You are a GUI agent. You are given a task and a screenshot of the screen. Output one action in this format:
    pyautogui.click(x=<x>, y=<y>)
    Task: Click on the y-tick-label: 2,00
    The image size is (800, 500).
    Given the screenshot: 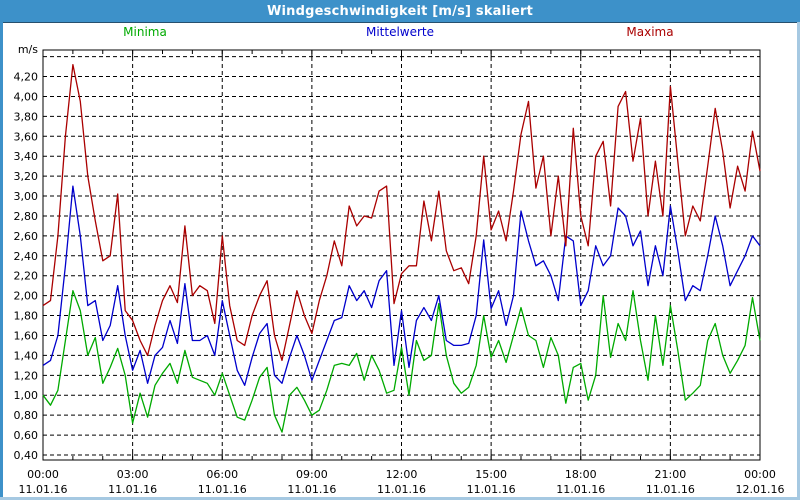 What is the action you would take?
    pyautogui.click(x=26, y=296)
    